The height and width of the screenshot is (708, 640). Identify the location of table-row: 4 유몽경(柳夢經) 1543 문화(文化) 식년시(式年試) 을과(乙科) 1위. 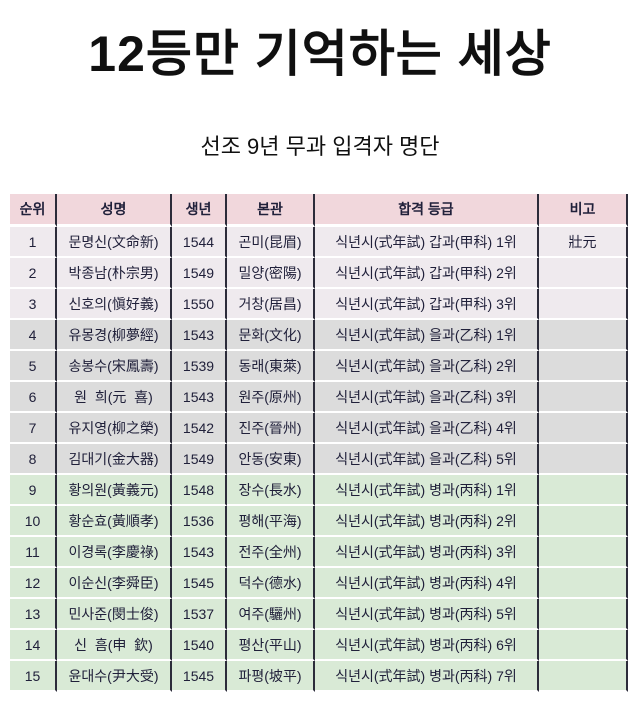
(319, 335).